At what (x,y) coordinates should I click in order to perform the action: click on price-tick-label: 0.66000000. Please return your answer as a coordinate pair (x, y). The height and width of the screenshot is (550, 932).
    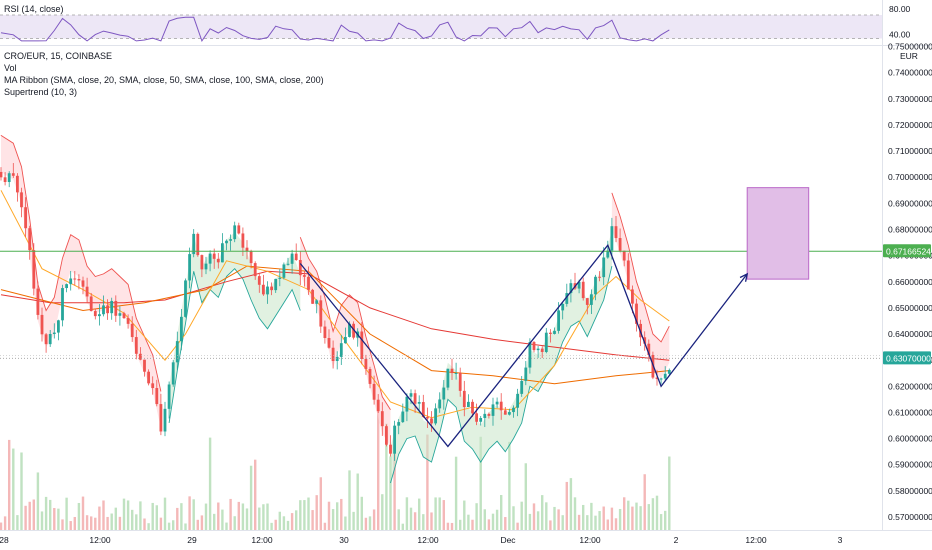
    Looking at the image, I should click on (910, 282).